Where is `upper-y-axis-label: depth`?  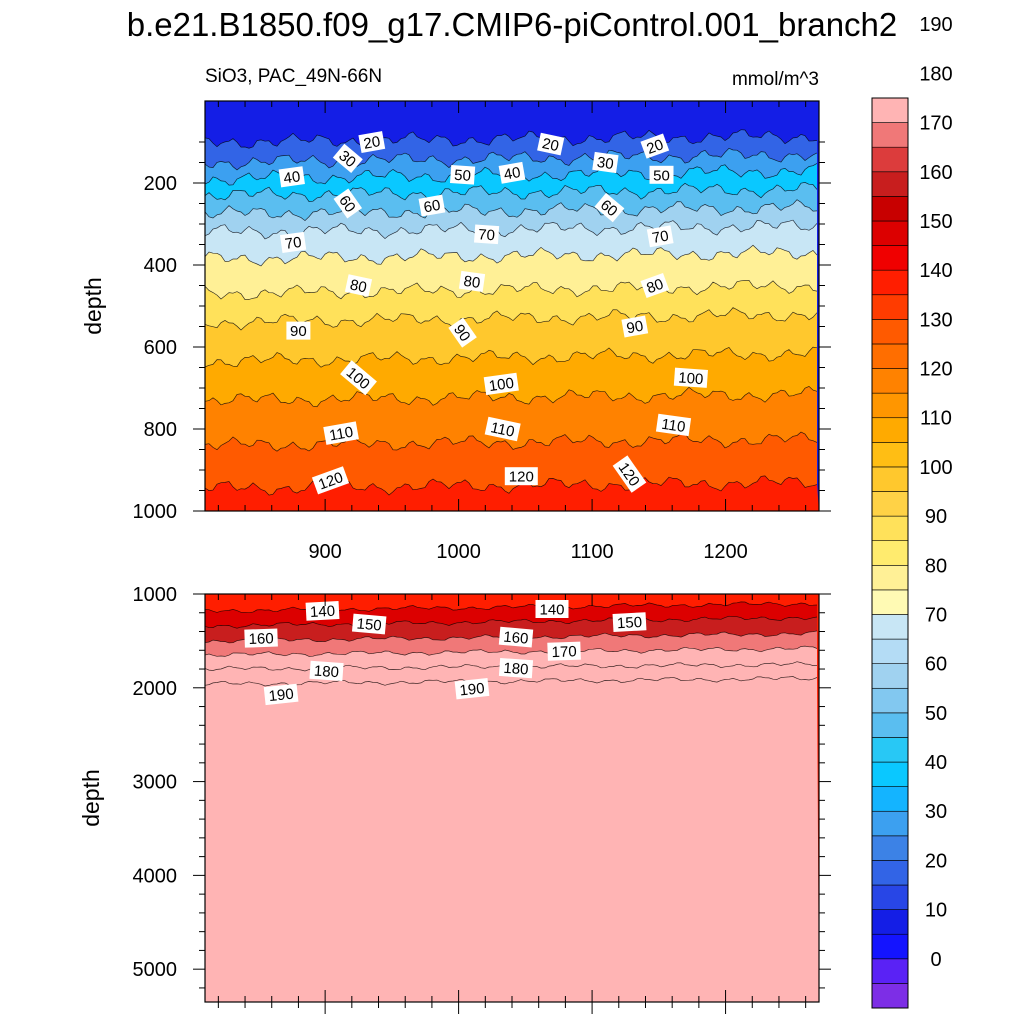 upper-y-axis-label: depth is located at coordinates (93, 306).